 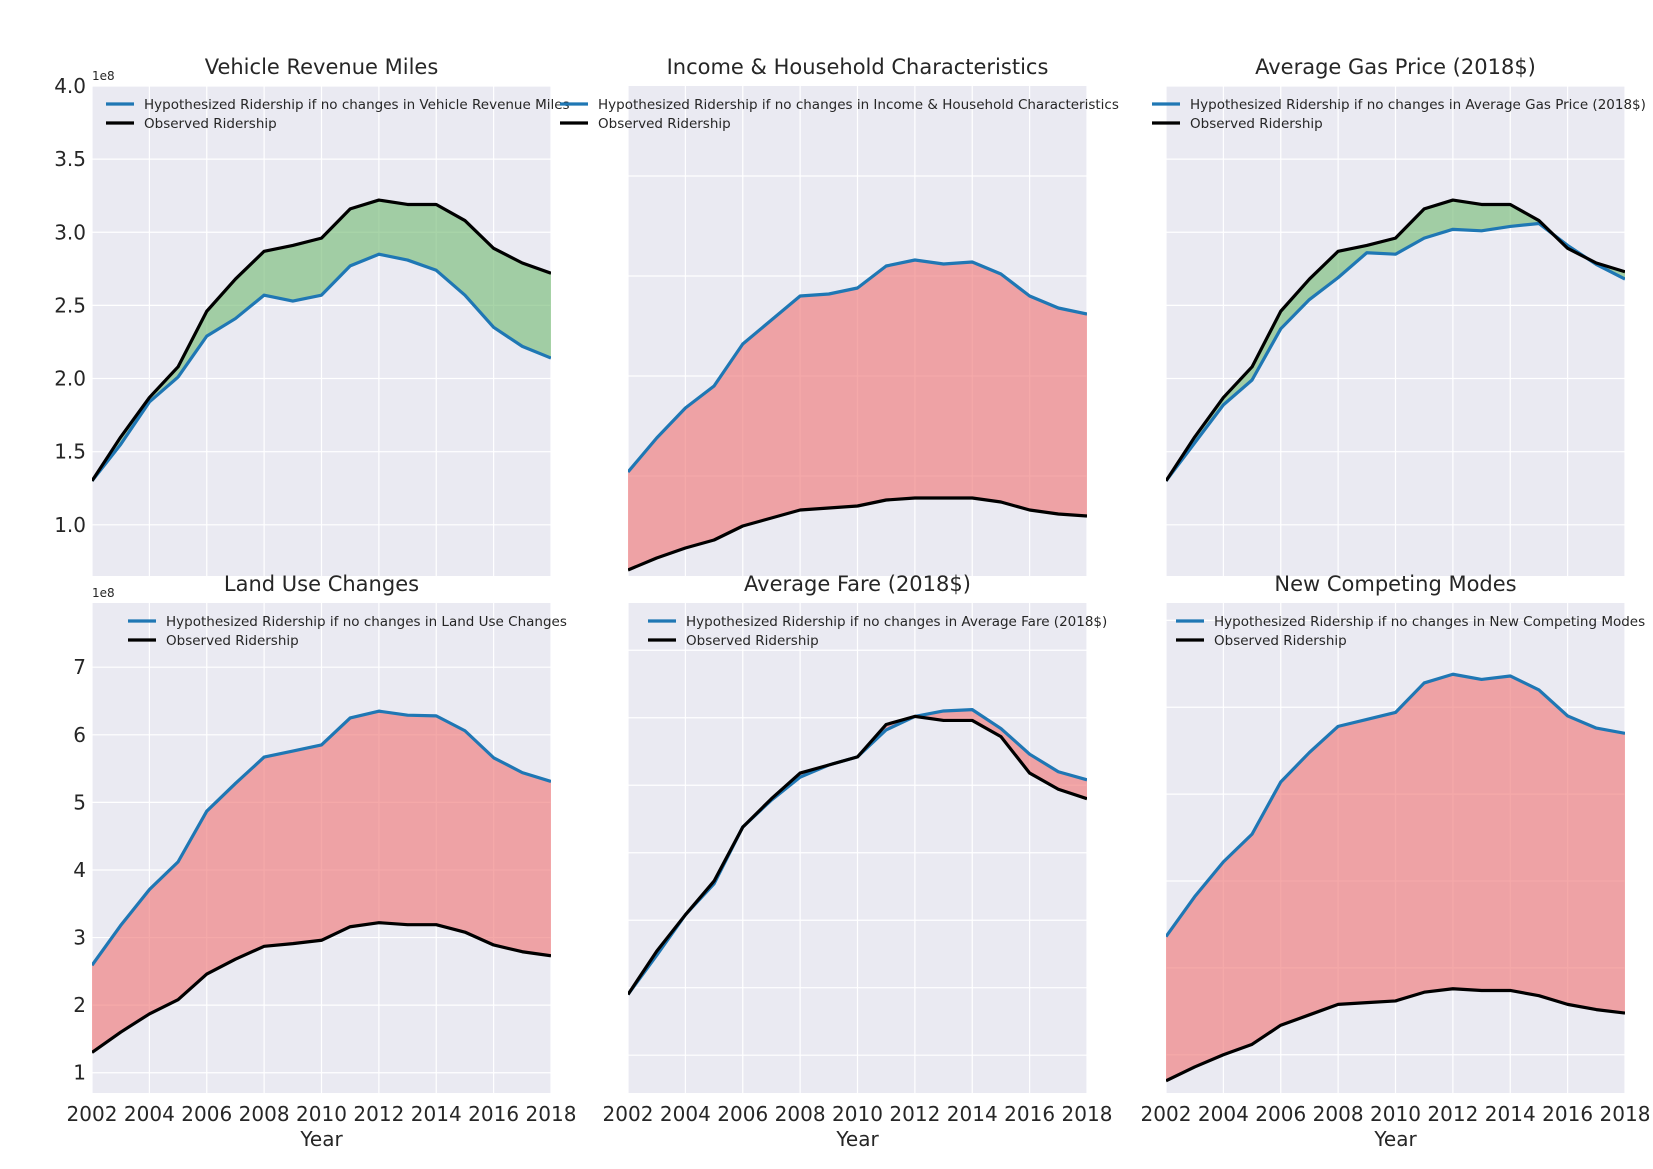 I want to click on y-tick-label: 2, so click(x=79, y=1005).